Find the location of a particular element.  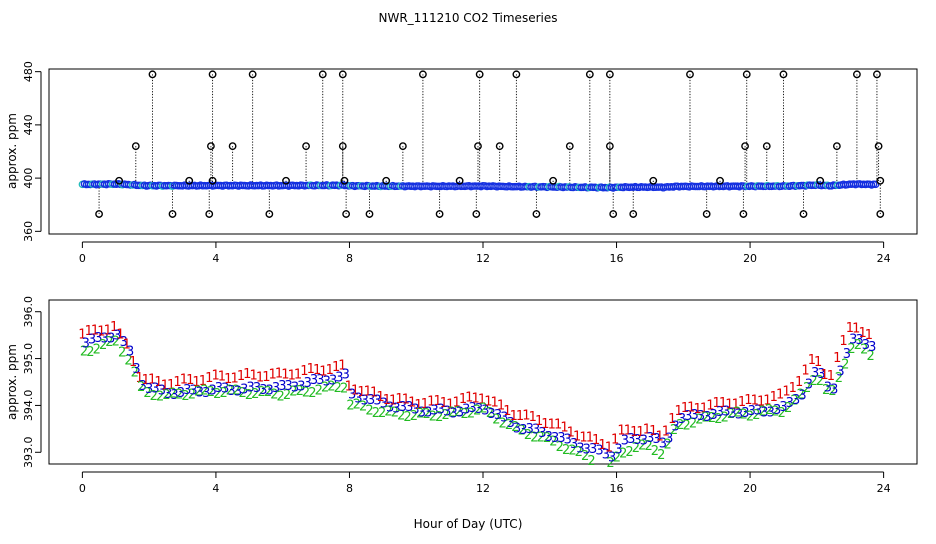

top-y-axis-label: approx. ppm is located at coordinates (12, 151).